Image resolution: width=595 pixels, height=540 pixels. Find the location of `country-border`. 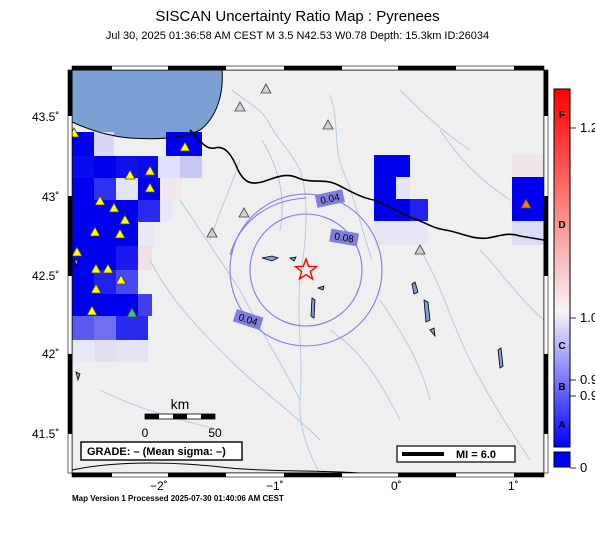

country-border is located at coordinates (366, 185).